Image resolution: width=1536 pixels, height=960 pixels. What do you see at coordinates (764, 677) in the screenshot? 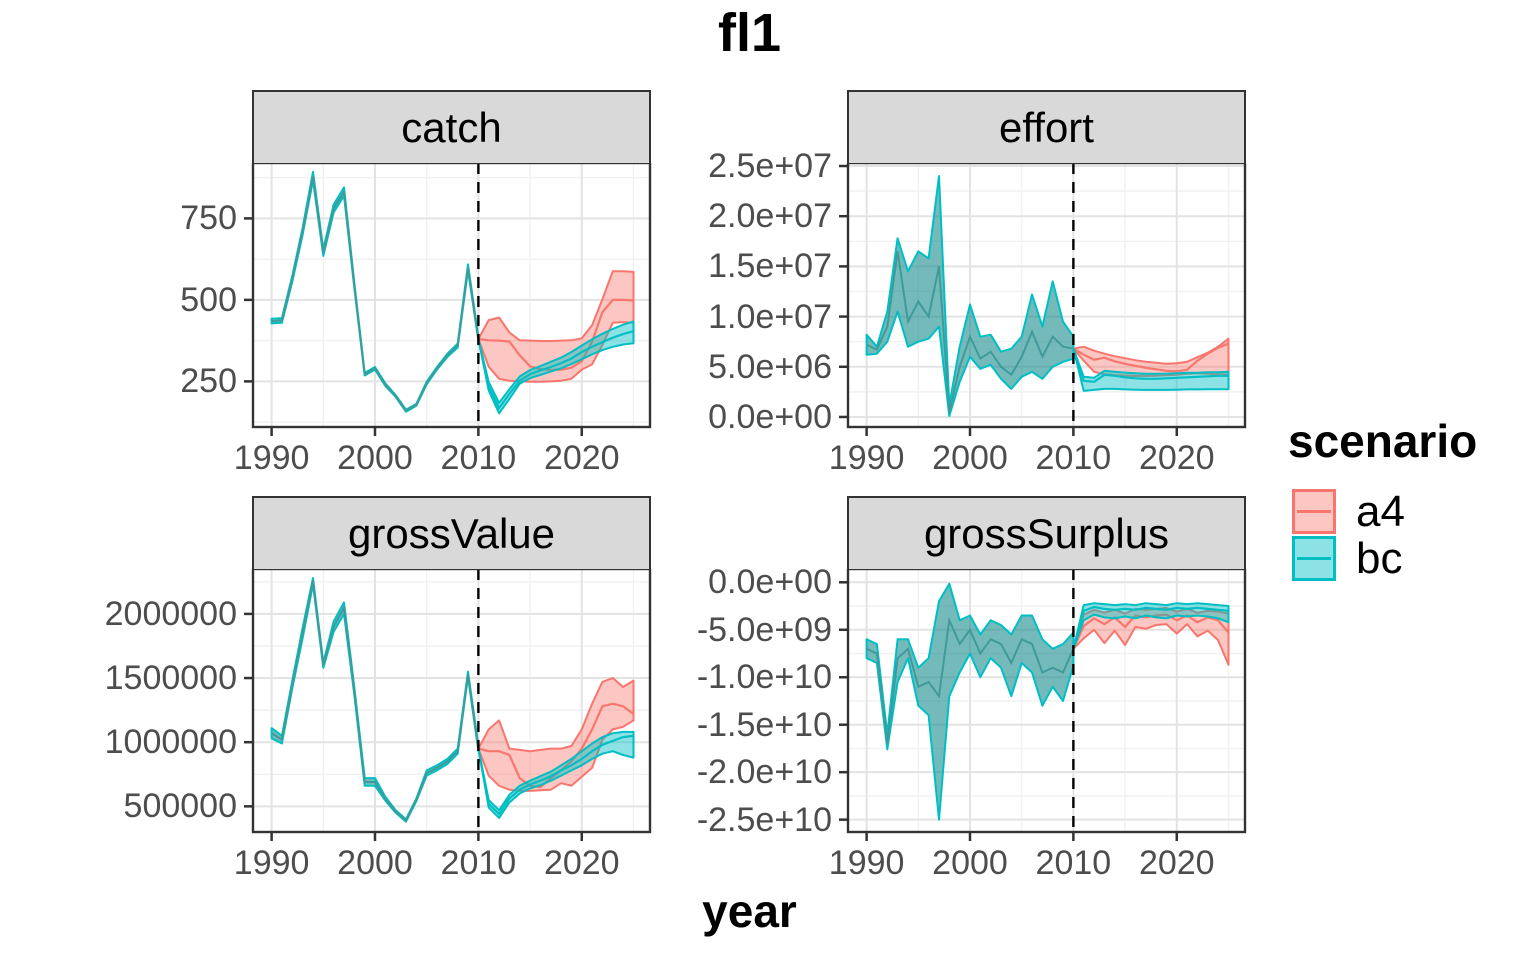
I see `y-tick-label: -1.0e+10` at bounding box center [764, 677].